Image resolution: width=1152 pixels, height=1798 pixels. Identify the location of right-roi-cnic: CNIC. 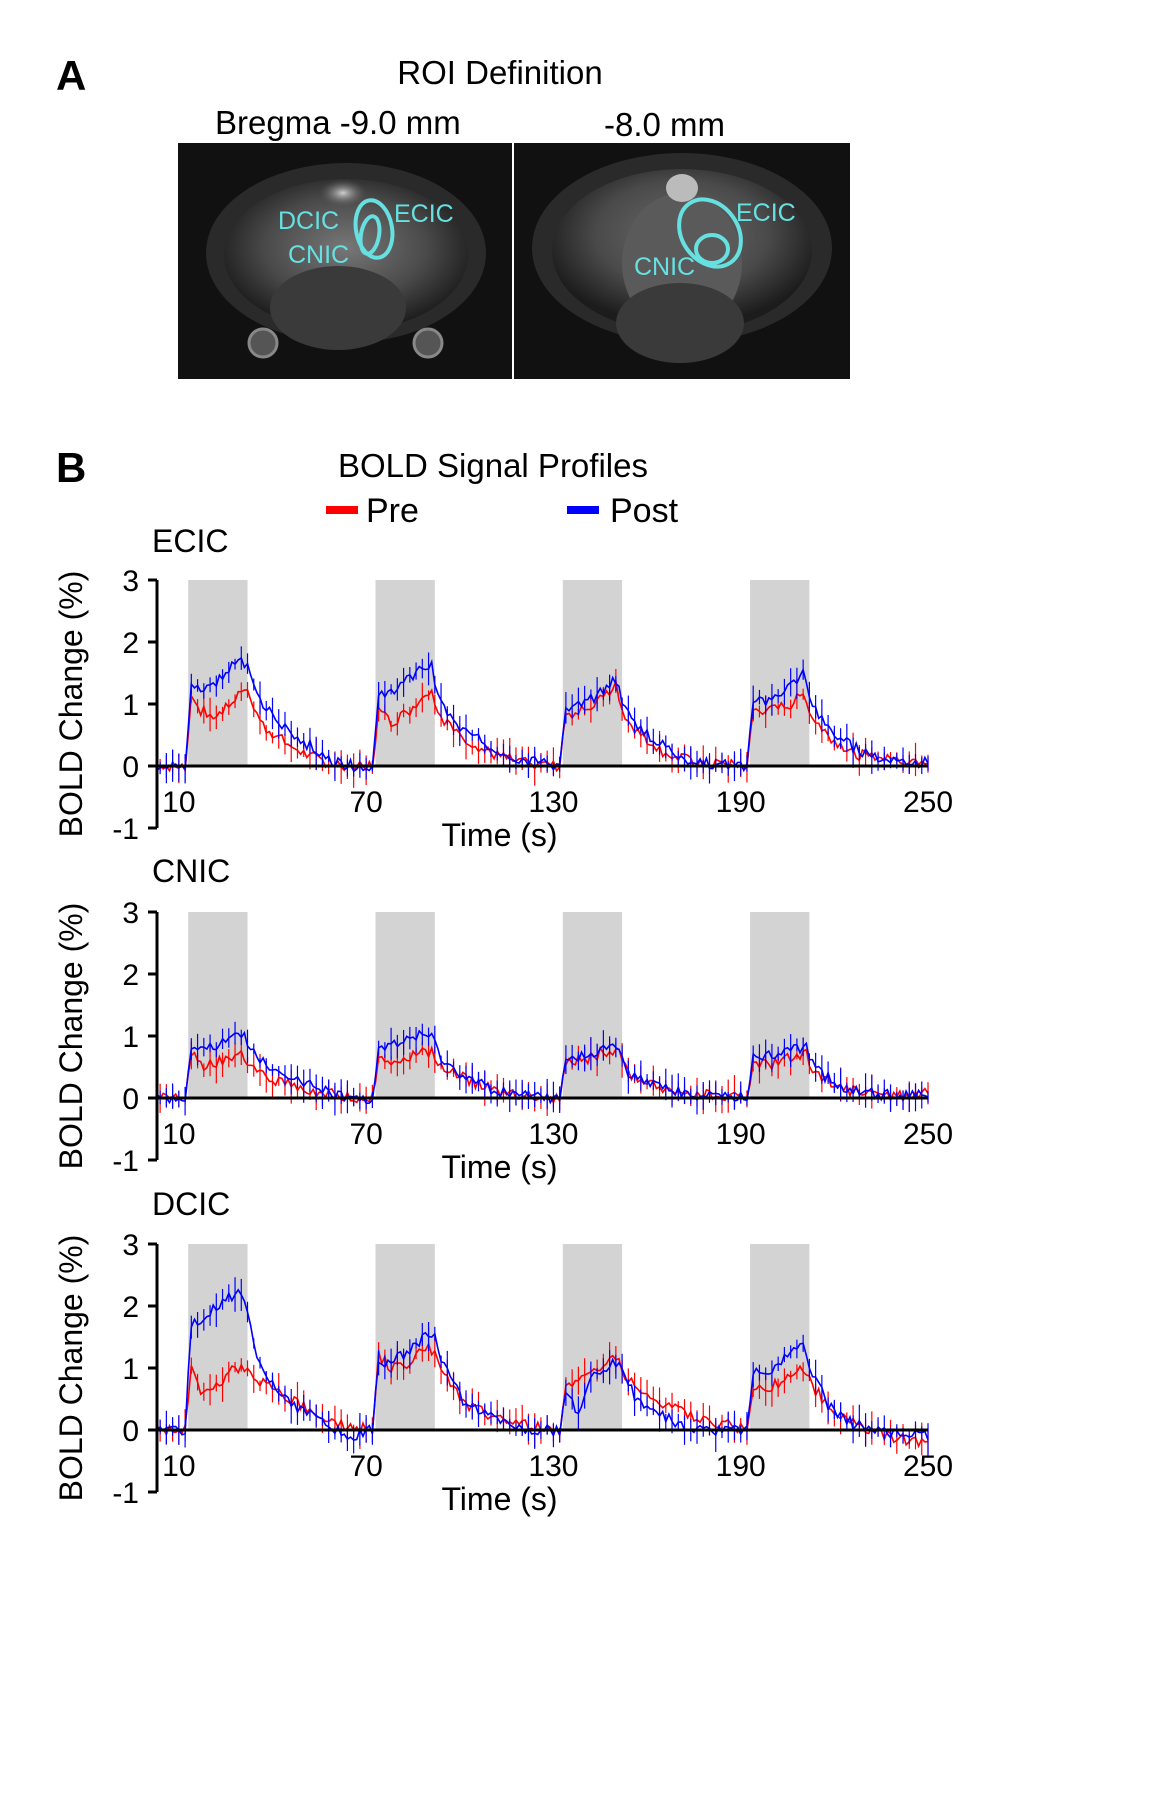
(664, 267).